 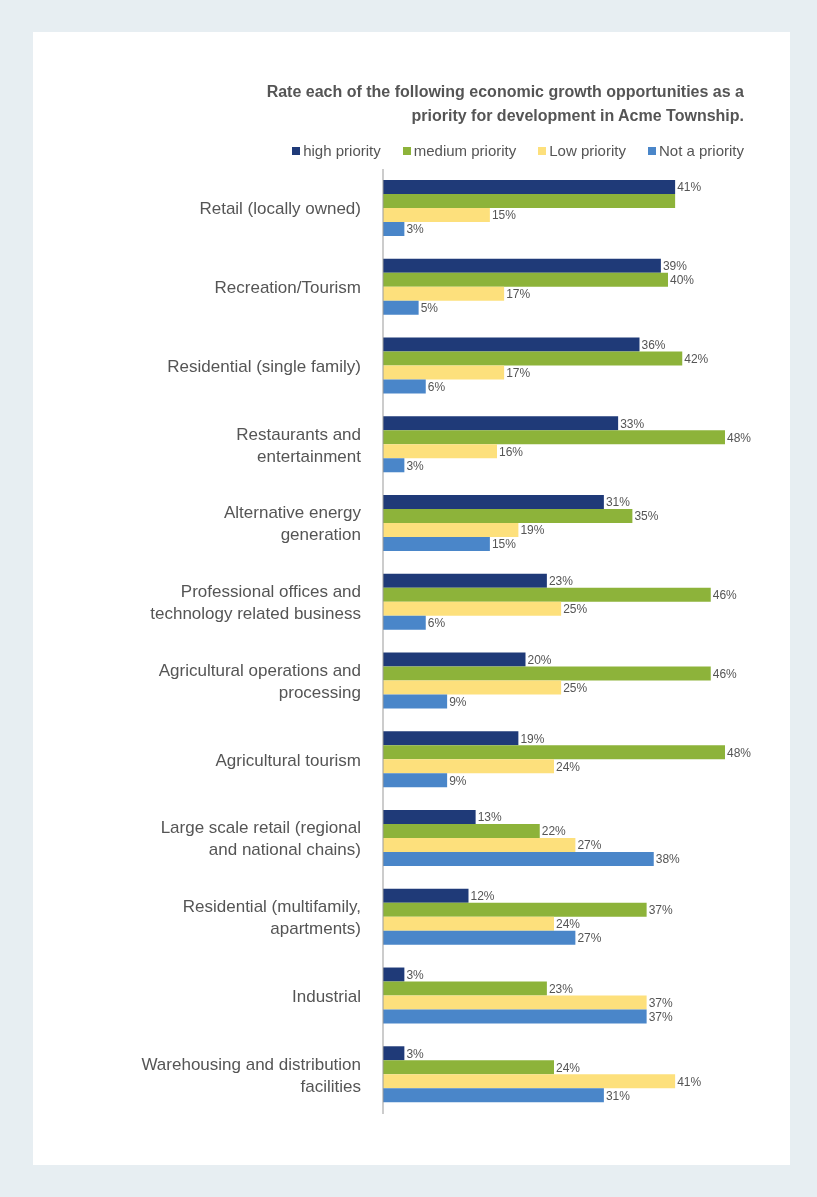 What do you see at coordinates (532, 530) in the screenshot?
I see `data-label: 19%` at bounding box center [532, 530].